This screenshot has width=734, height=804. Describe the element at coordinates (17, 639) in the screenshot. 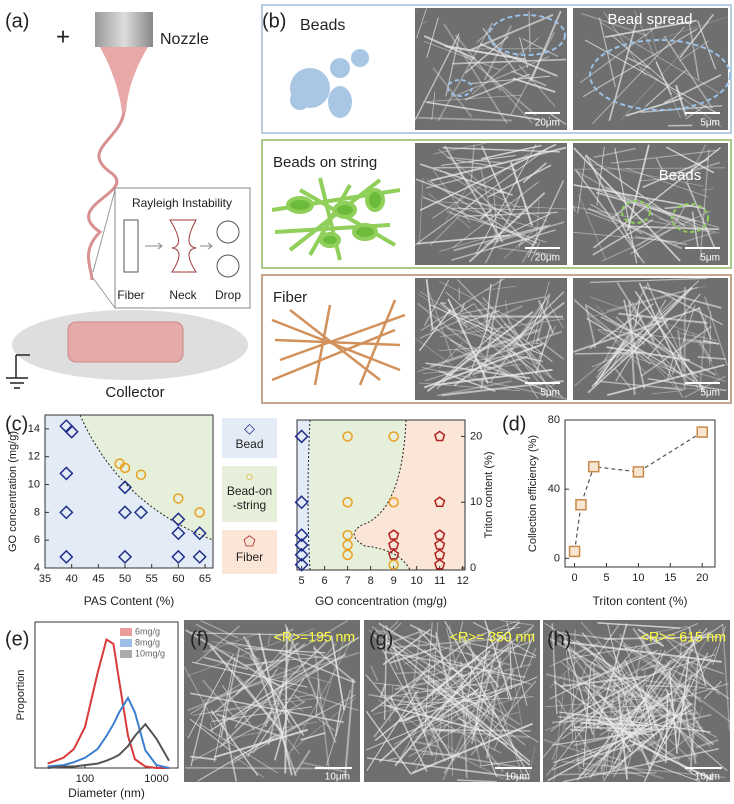

I see `panel-label: (e)` at that location.